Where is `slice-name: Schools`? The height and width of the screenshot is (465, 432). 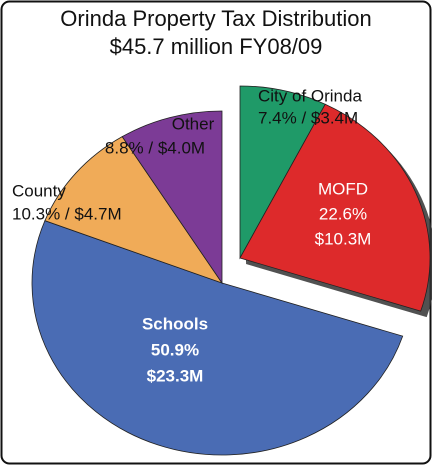
slice-name: Schools is located at coordinates (175, 323).